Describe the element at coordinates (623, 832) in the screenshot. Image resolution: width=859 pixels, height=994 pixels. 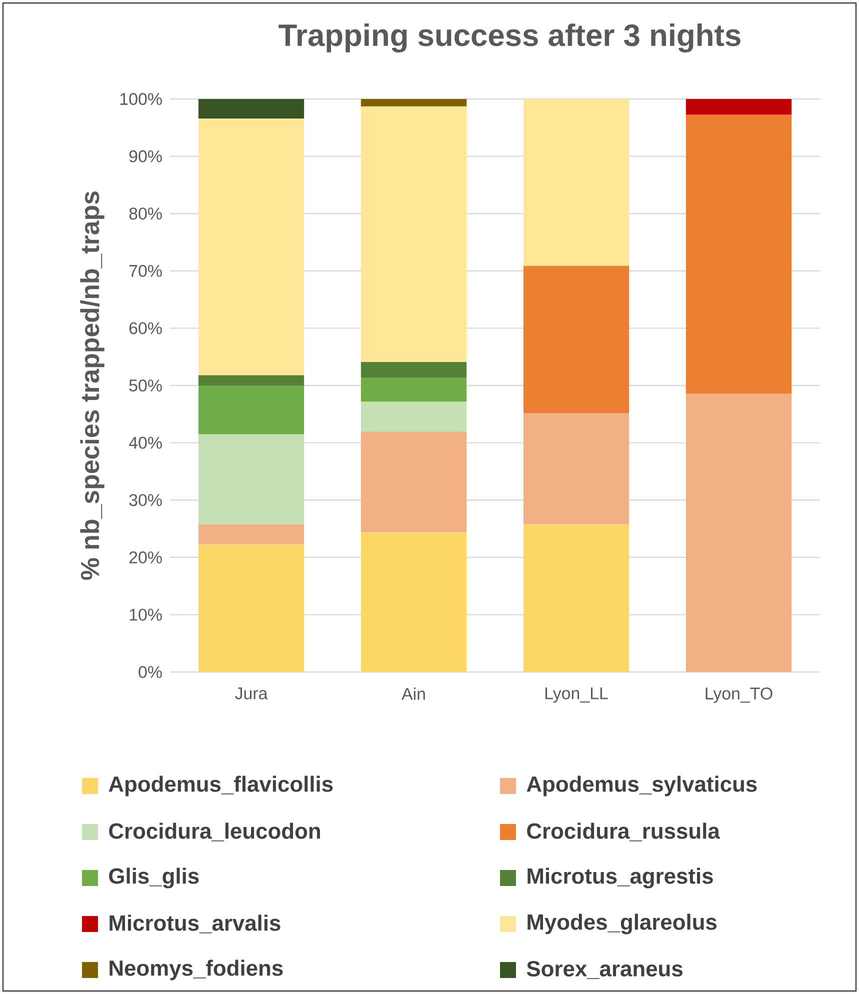
I see `legend-label: Crocidura_russula` at that location.